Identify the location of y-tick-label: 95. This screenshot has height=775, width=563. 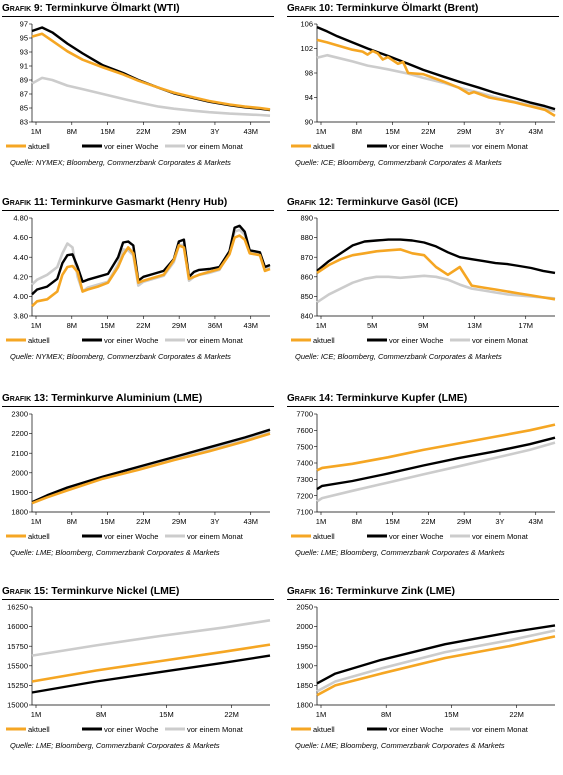
(24, 38).